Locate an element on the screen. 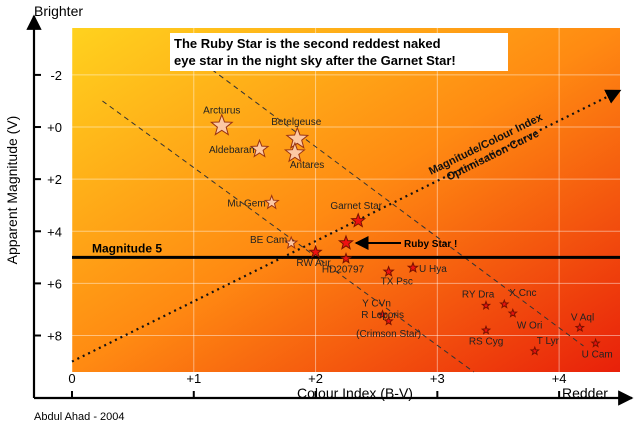 The height and width of the screenshot is (426, 640). star-w-ori is located at coordinates (512, 313).